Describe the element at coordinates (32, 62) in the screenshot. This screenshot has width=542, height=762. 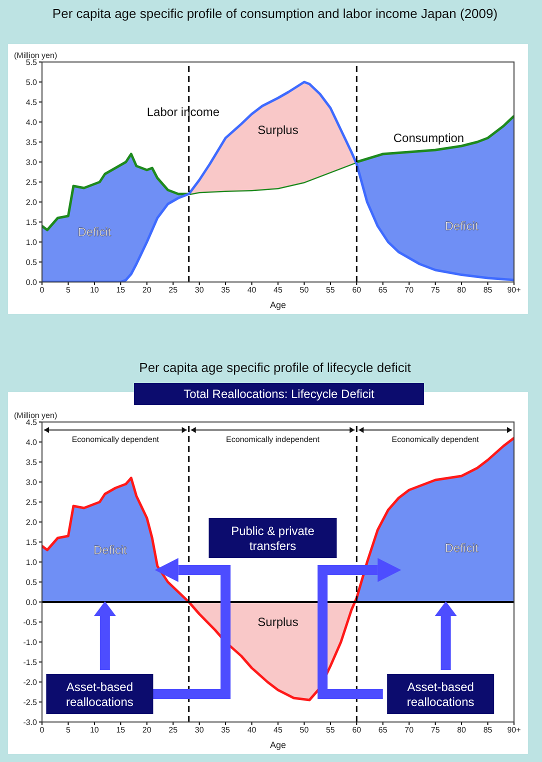
I see `y-tick-label: 5.5` at that location.